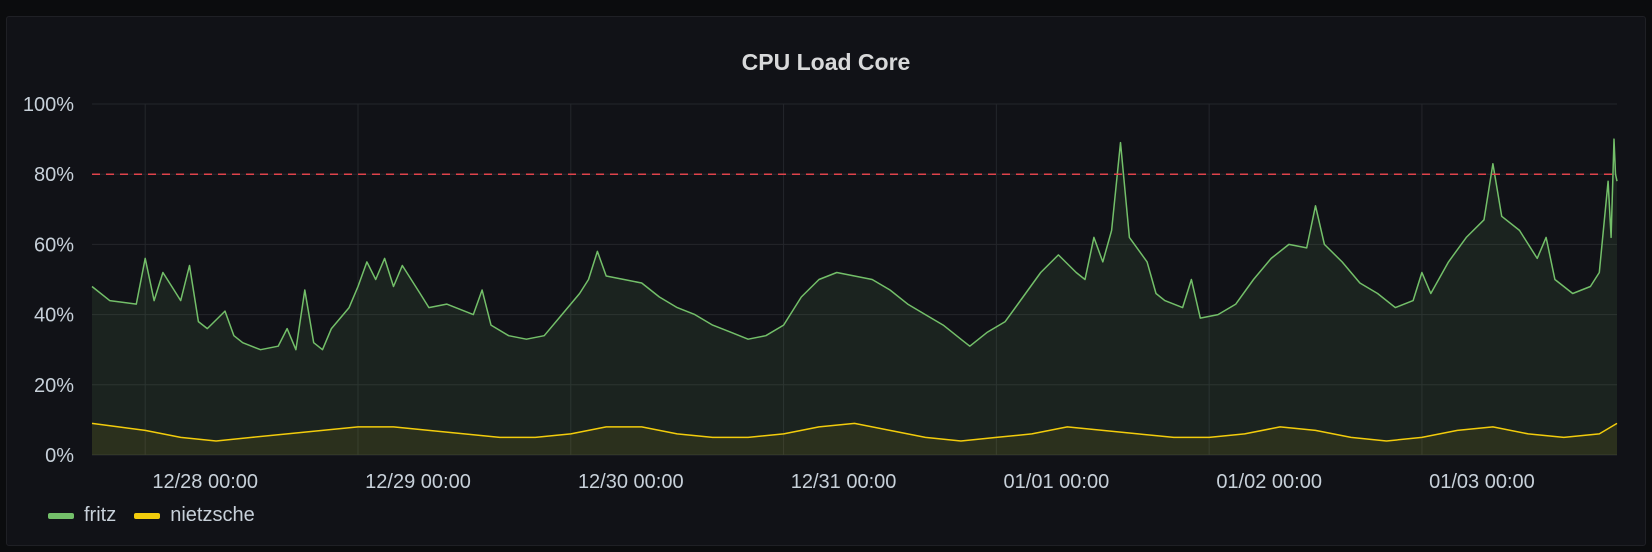 The width and height of the screenshot is (1652, 552). I want to click on y-tick-label: 0%, so click(59, 456).